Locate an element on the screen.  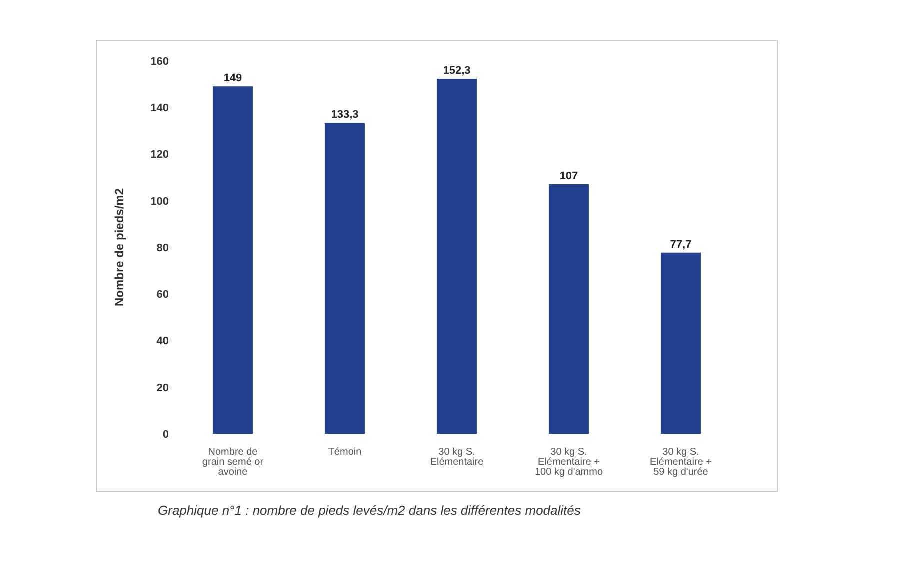
y-tick-label: 40 is located at coordinates (162, 342).